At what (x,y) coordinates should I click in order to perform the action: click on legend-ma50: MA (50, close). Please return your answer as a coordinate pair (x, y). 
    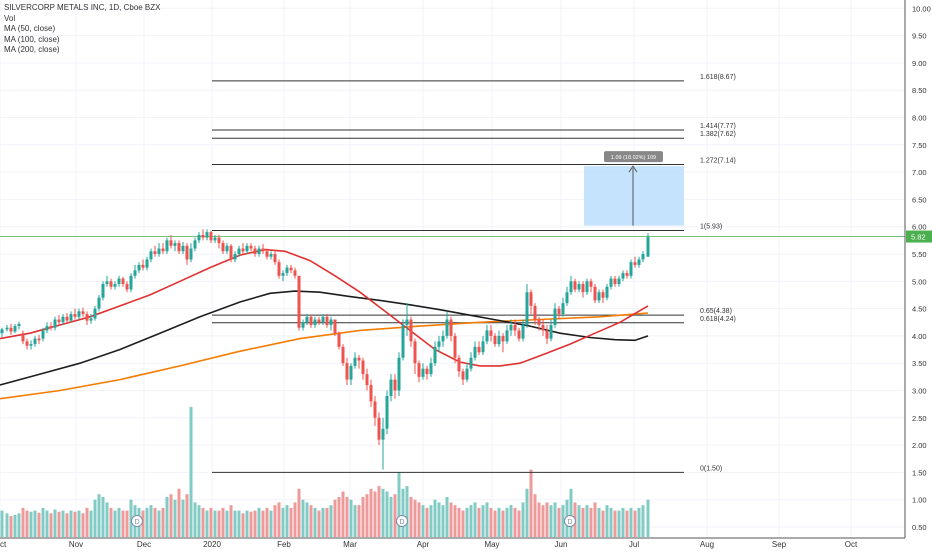
    Looking at the image, I should click on (30, 28).